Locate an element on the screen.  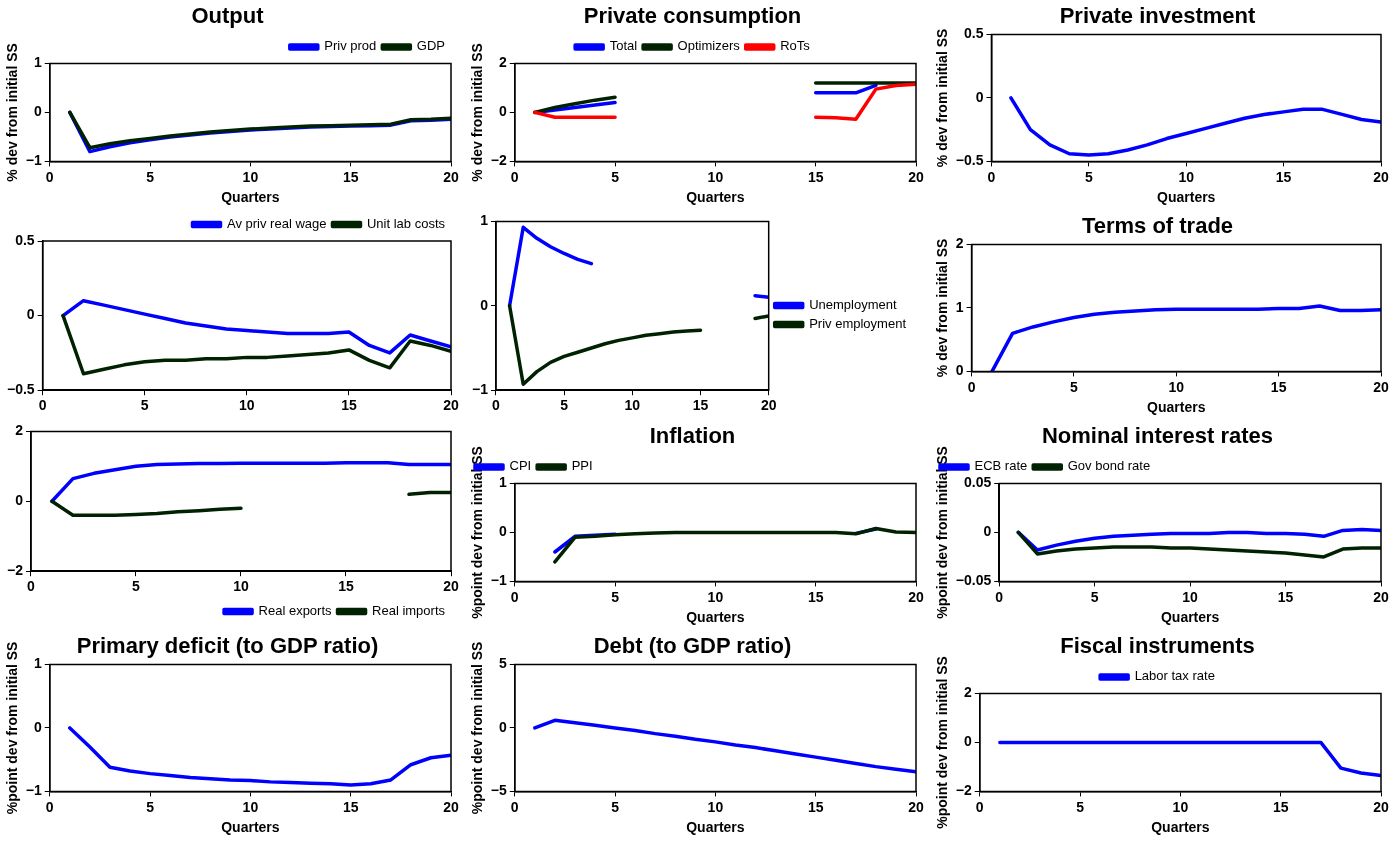
legend-label: Gov bond rate is located at coordinates (1109, 466).